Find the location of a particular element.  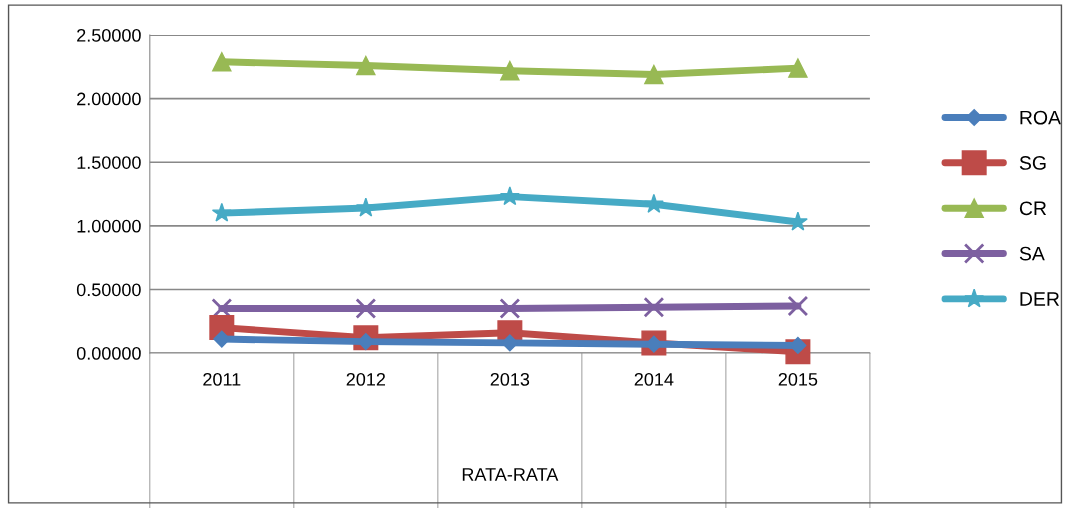

y-tick-label: 1.00000 is located at coordinates (109, 226).